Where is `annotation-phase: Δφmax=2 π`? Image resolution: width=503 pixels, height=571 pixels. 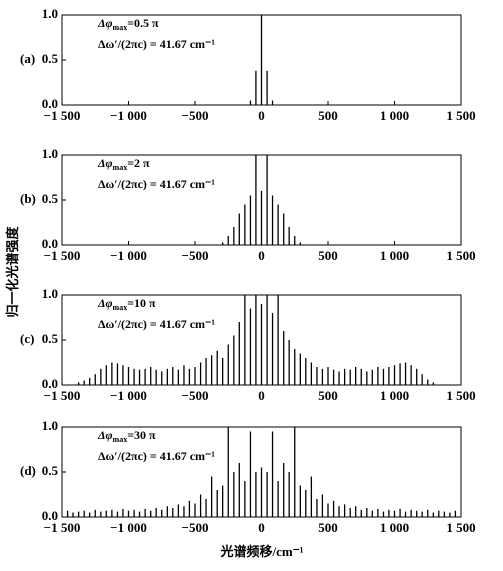
annotation-phase: Δφmax=2 π is located at coordinates (123, 164).